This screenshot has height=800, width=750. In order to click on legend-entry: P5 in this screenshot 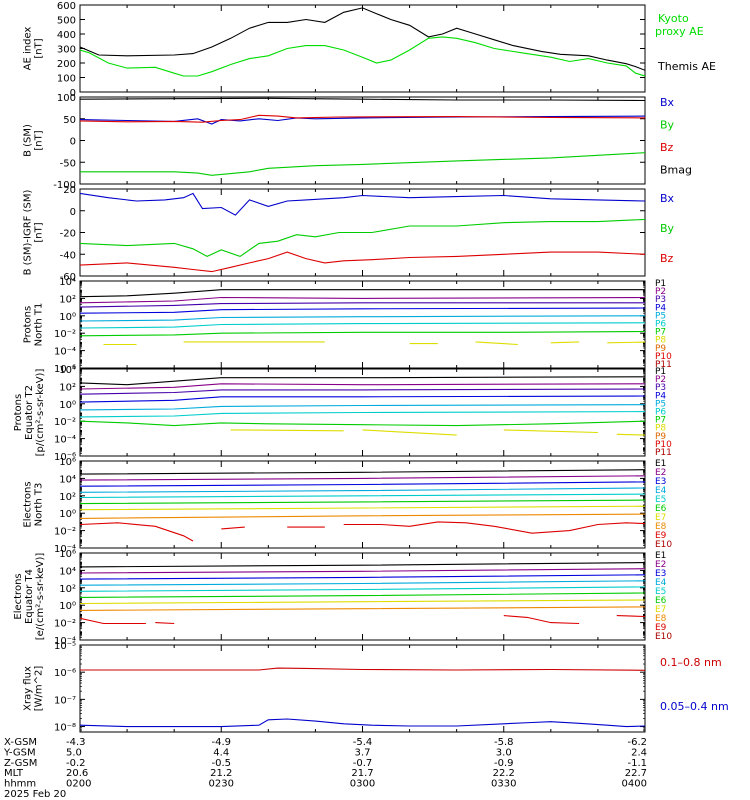, I will do `click(660, 316)`.